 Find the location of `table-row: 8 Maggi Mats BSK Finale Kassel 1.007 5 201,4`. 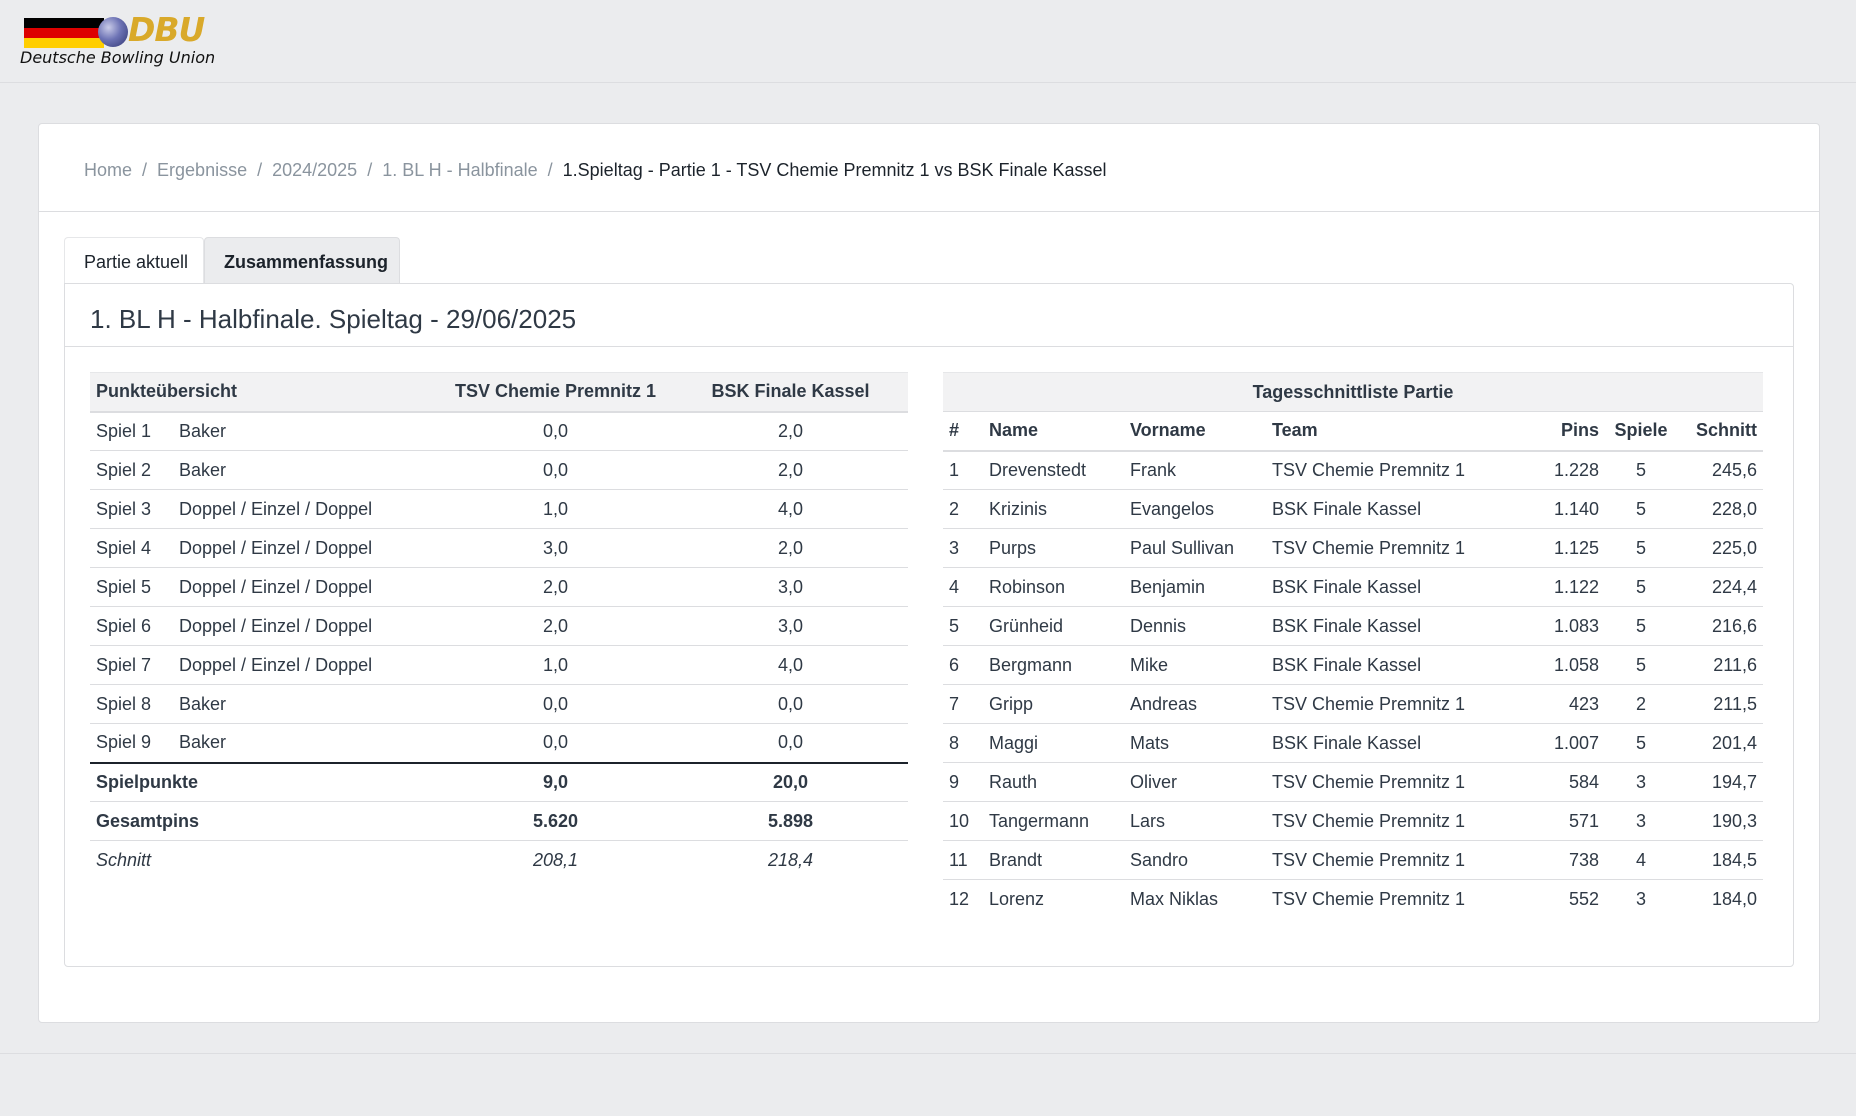

table-row: 8 Maggi Mats BSK Finale Kassel 1.007 5 201,4 is located at coordinates (1353, 743).